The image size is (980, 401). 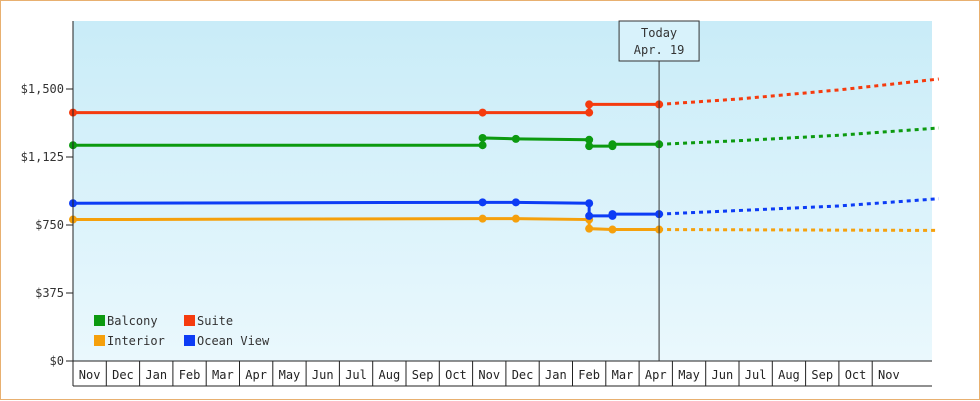 I want to click on legend-label-ocean-view: Ocean View, so click(x=233, y=341).